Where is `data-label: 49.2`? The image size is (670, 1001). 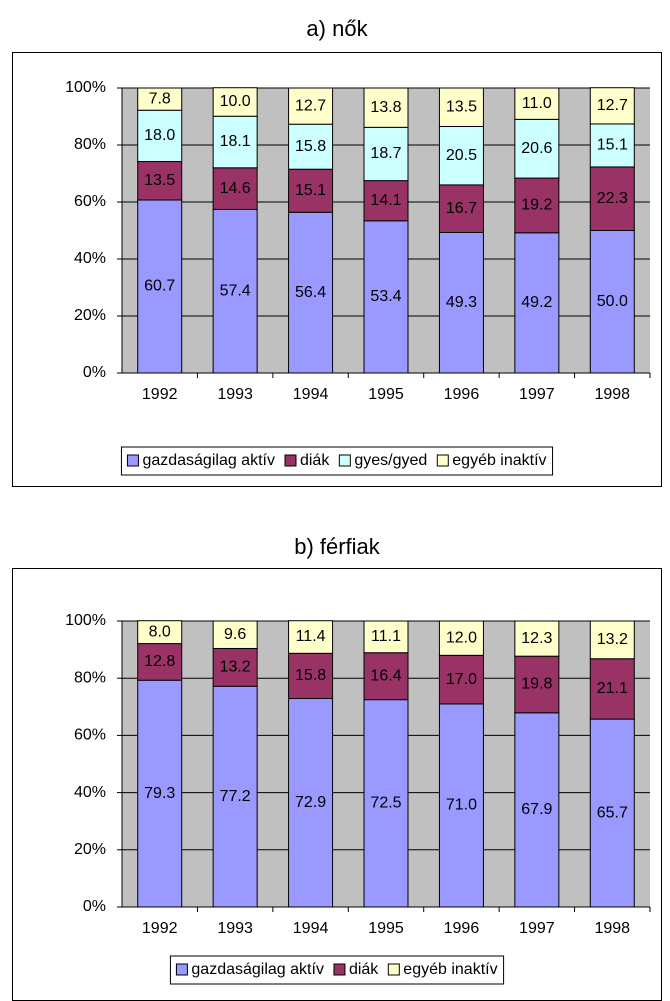
data-label: 49.2 is located at coordinates (536, 302).